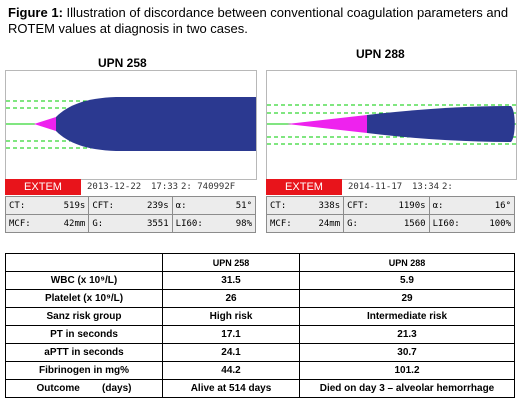  What do you see at coordinates (84, 262) in the screenshot?
I see `header-blank` at bounding box center [84, 262].